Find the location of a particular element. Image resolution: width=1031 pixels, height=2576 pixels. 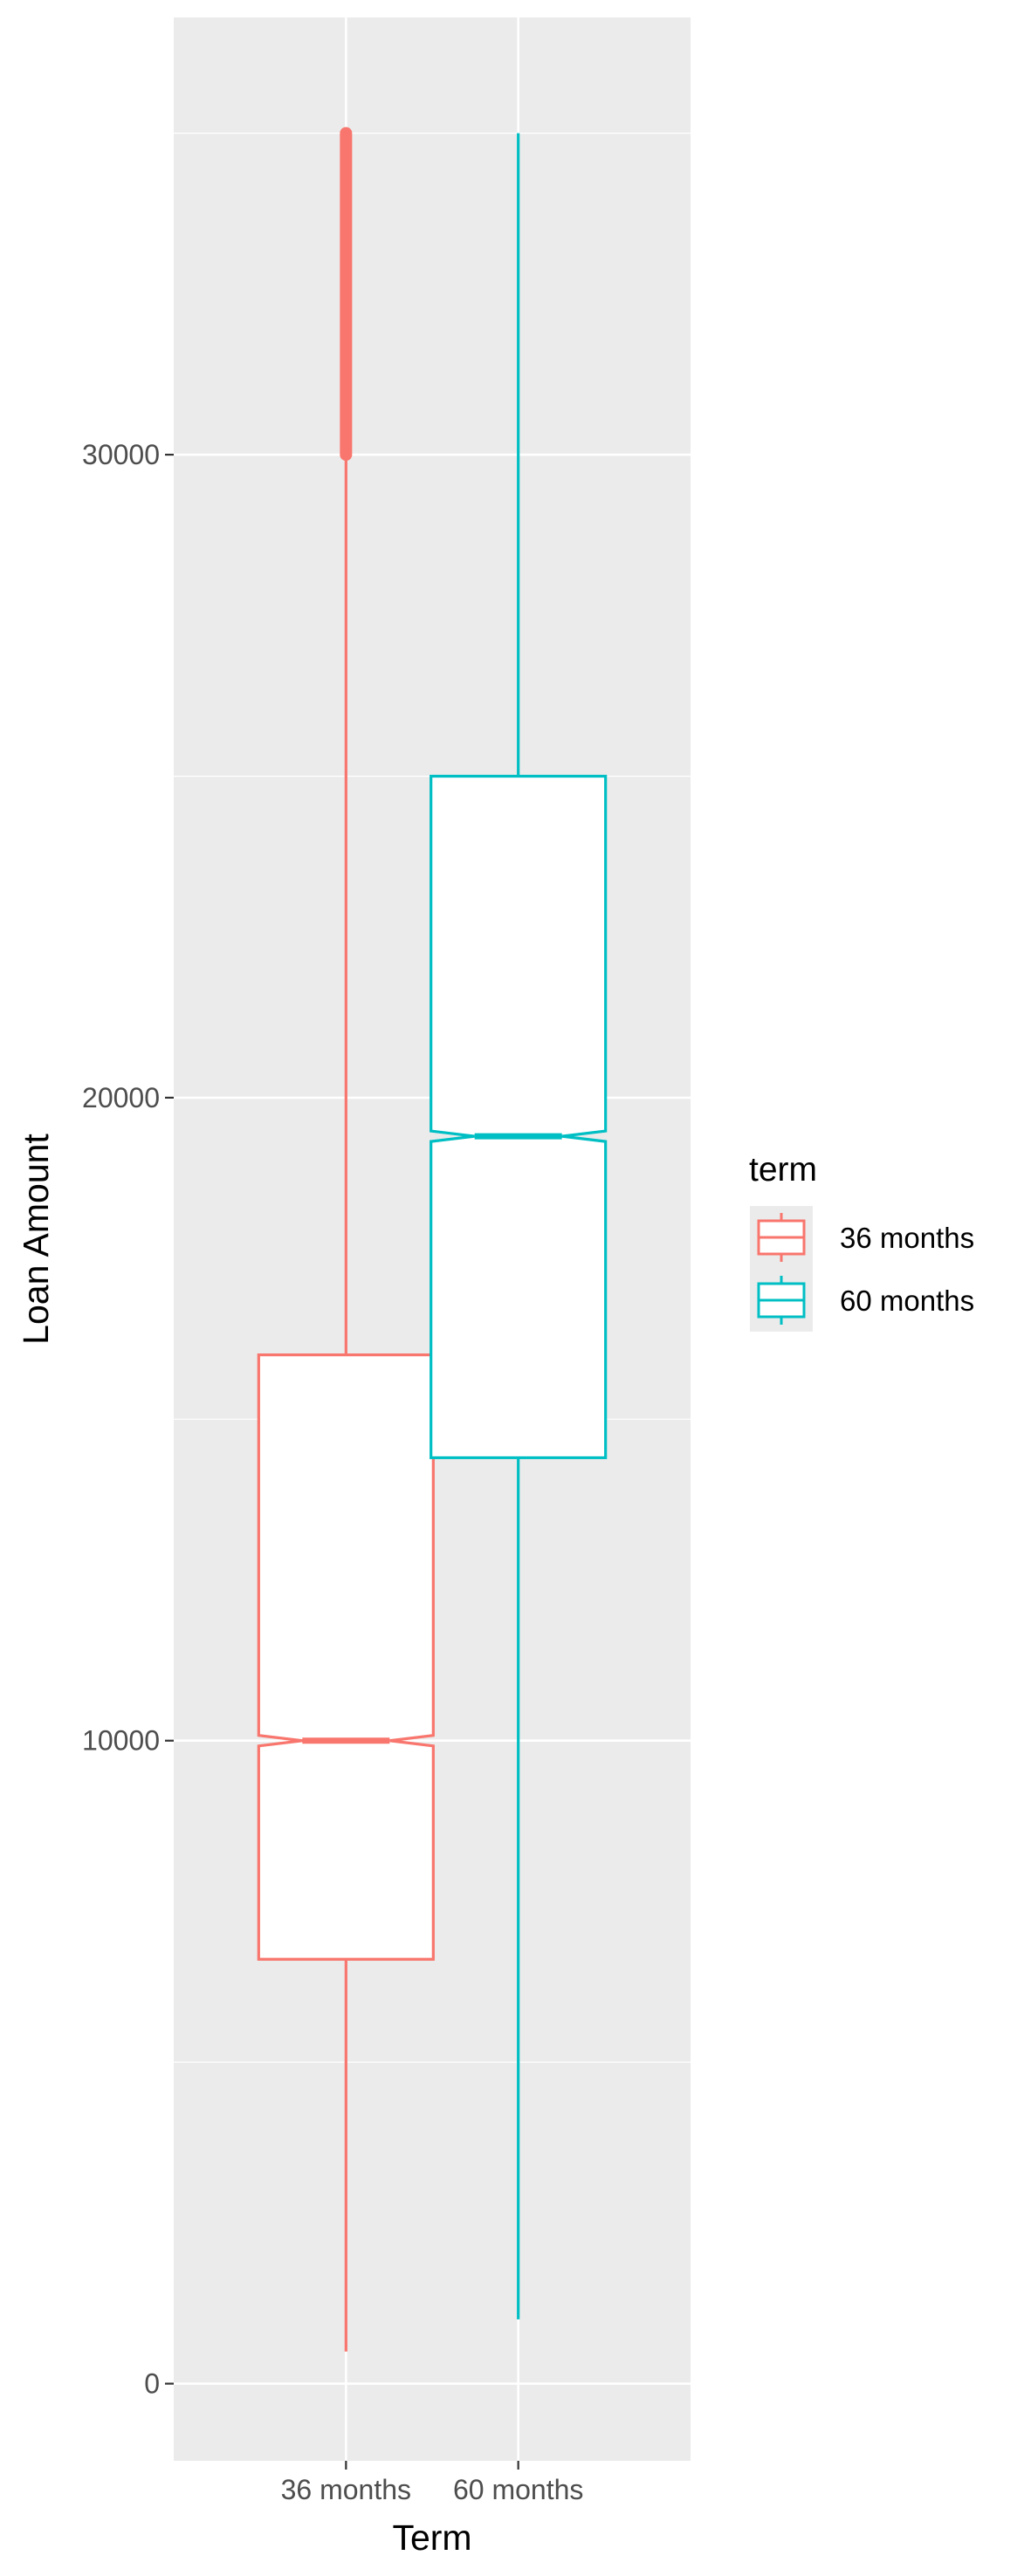

legend: term 36 months 60 months is located at coordinates (862, 1242).